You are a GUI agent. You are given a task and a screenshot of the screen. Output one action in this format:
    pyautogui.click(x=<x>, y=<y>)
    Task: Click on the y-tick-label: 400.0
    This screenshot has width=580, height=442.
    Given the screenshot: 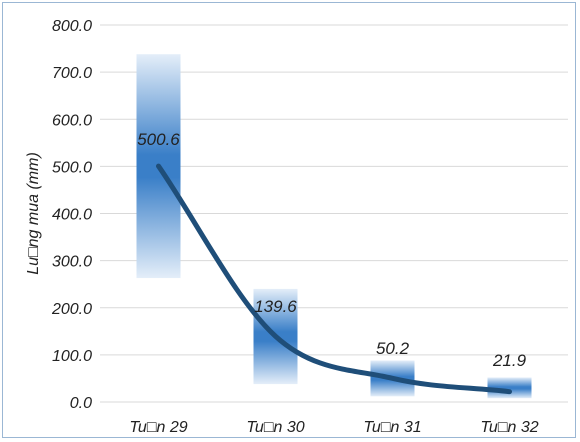 What is the action you would take?
    pyautogui.click(x=72, y=215)
    